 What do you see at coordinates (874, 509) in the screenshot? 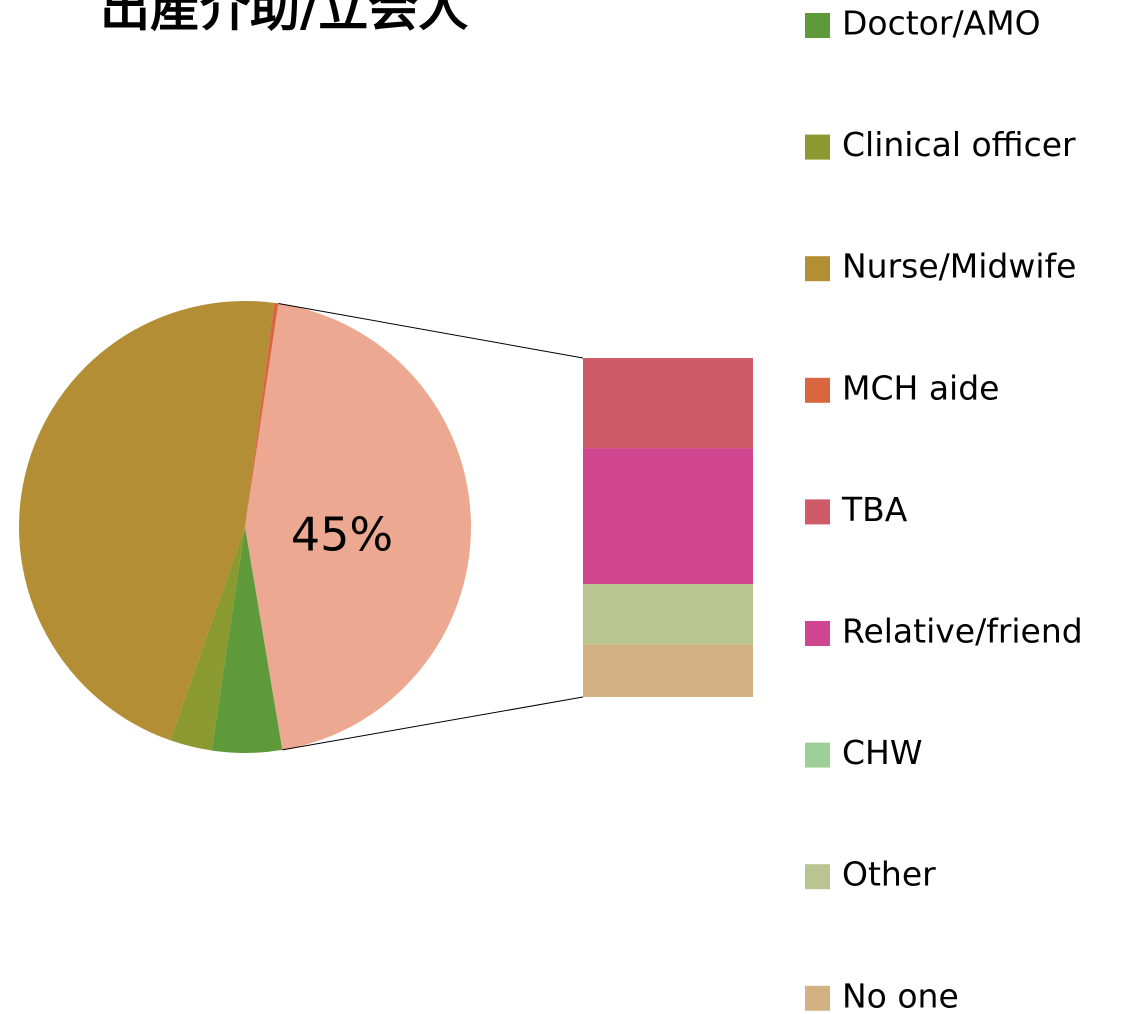
I see `legend-label: TBA` at bounding box center [874, 509].